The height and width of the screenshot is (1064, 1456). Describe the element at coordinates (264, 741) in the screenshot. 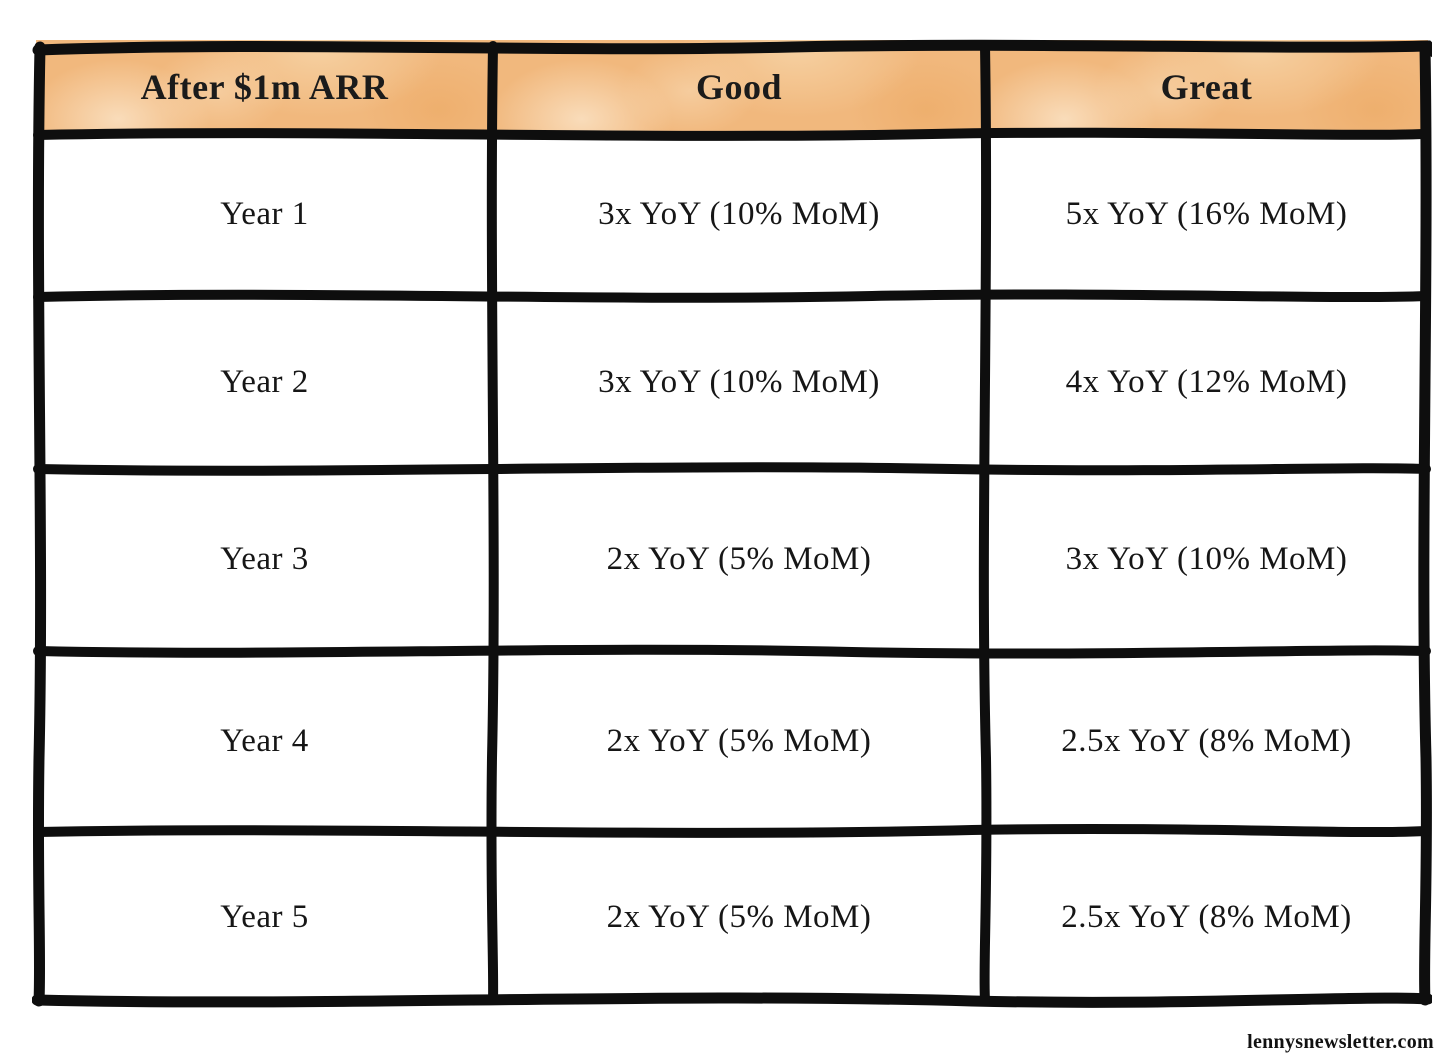

I see `row-label-year-4: Year 4` at that location.